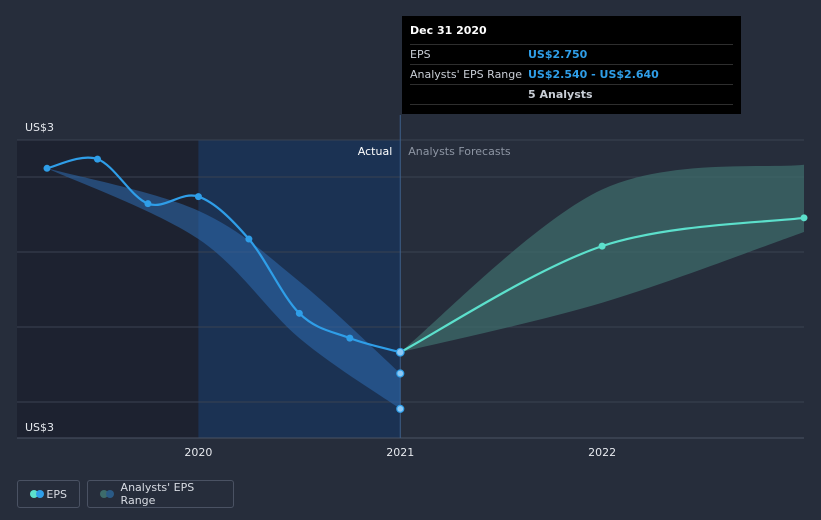 The width and height of the screenshot is (821, 520). I want to click on actual-label: Actual, so click(375, 151).